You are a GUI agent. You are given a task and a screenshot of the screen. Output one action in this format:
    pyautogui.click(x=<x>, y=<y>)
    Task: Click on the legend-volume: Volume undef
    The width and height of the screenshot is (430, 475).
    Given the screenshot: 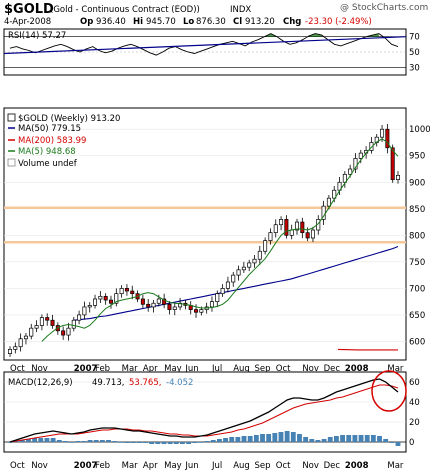 What is the action you would take?
    pyautogui.click(x=48, y=164)
    